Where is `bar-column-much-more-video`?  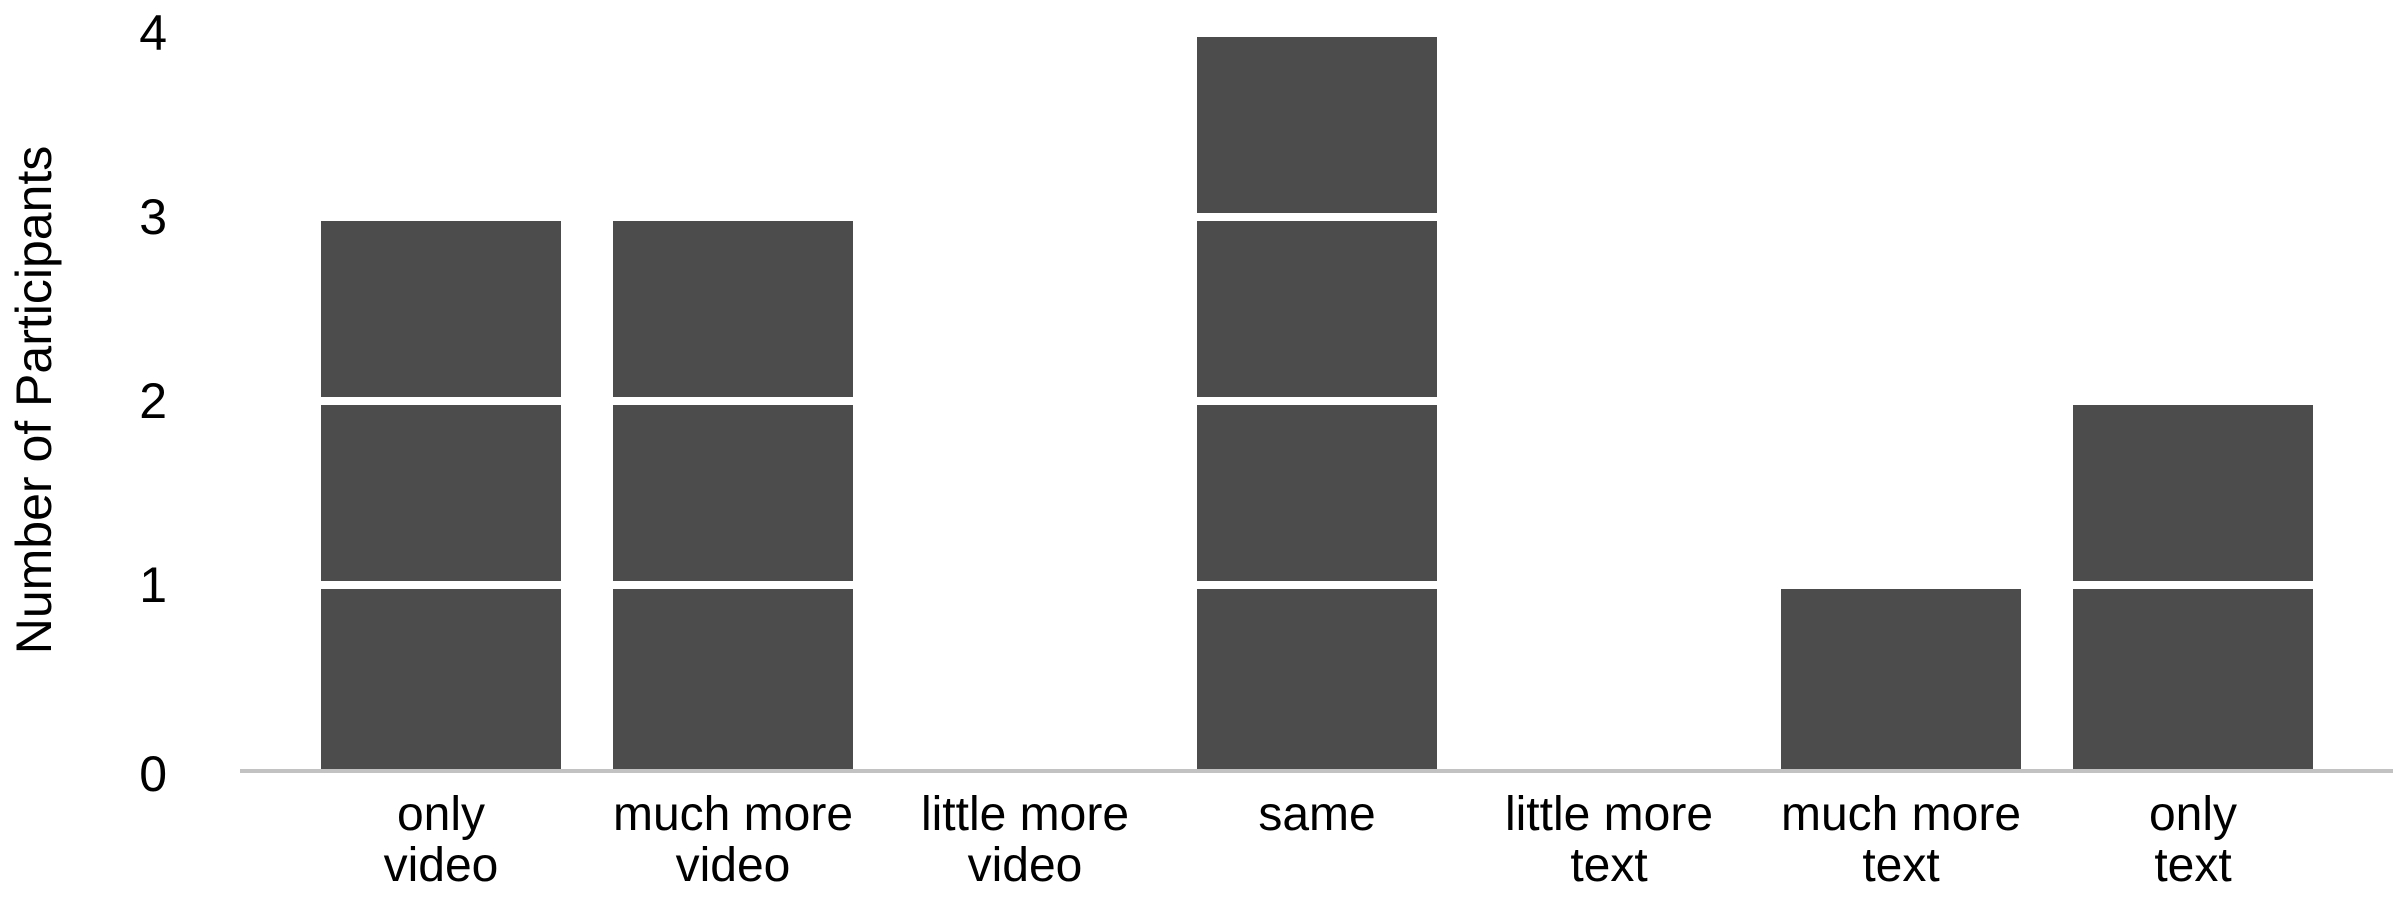
bar-column-much-more-video is located at coordinates (733, 384).